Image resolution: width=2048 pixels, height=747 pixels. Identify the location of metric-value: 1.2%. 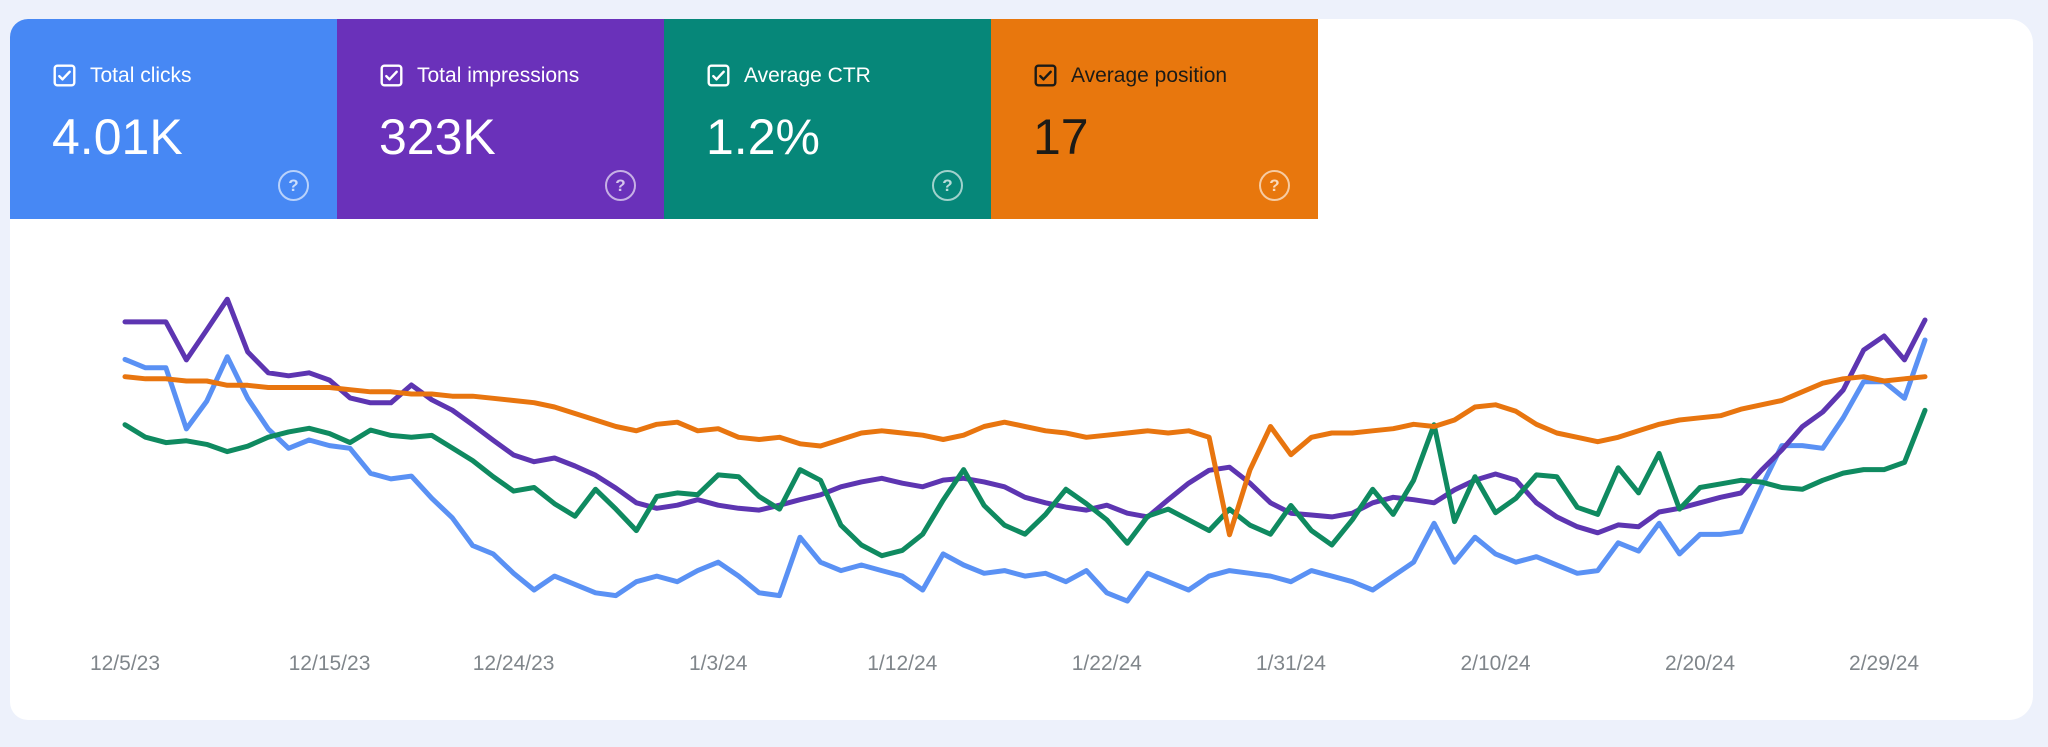
(763, 137).